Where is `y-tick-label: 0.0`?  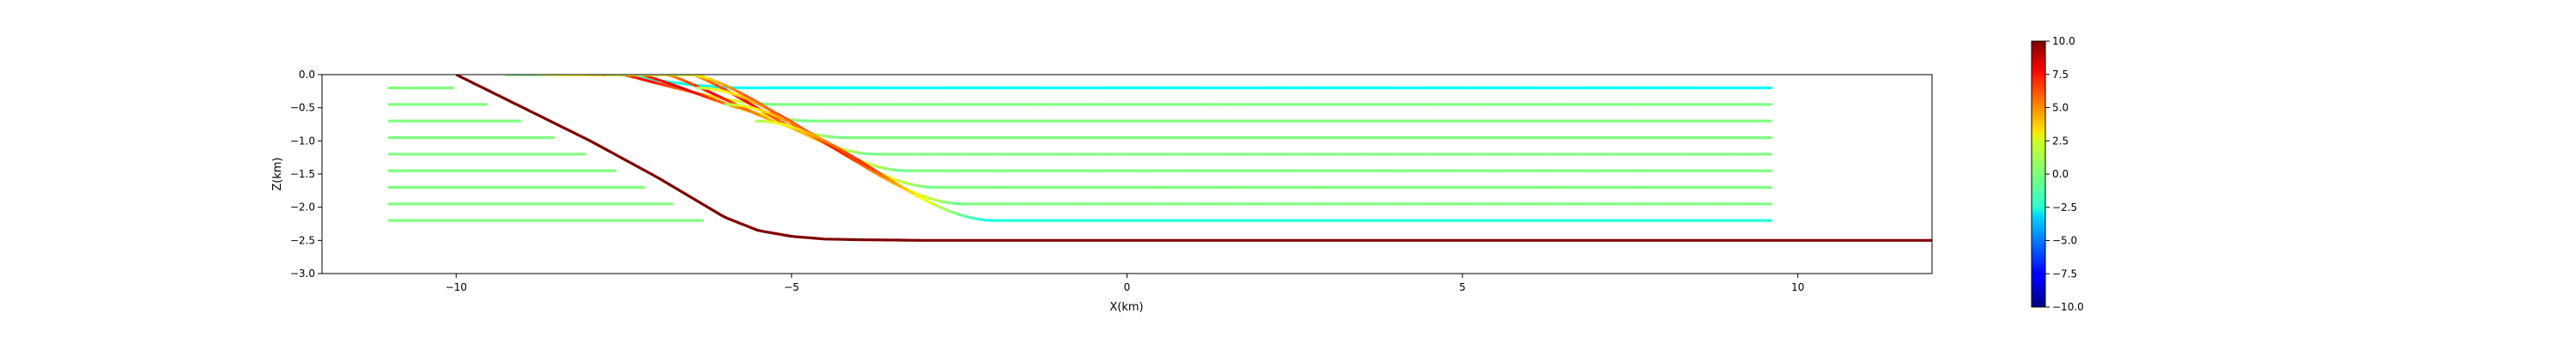 y-tick-label: 0.0 is located at coordinates (307, 75).